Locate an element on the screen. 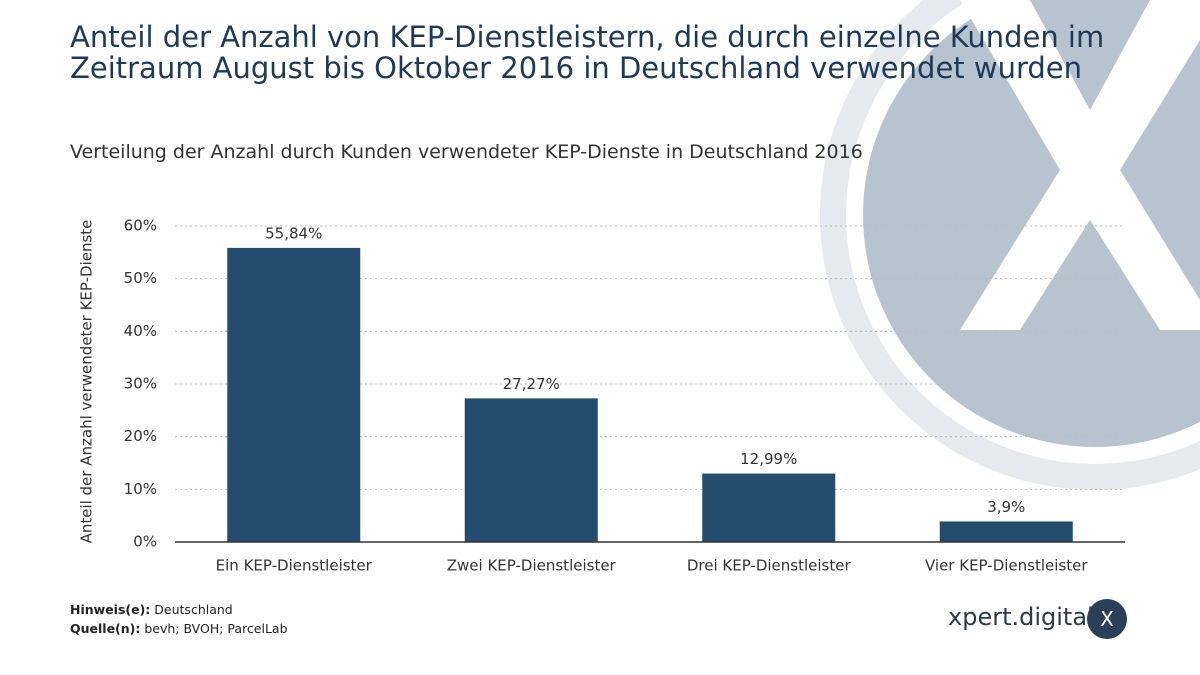 The image size is (1200, 675). x-tick-label: Zwei KEP-Dienstleister is located at coordinates (532, 566).